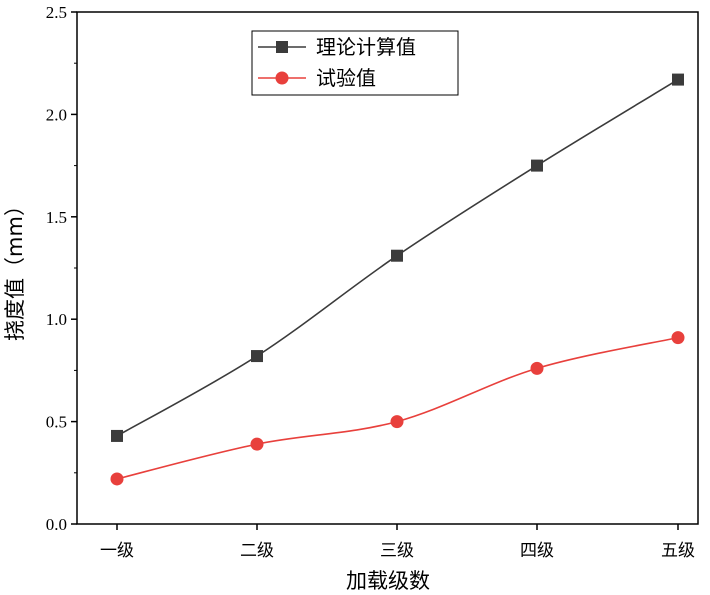 This screenshot has width=710, height=595. I want to click on legend-label-theory: 理论计算值, so click(366, 47).